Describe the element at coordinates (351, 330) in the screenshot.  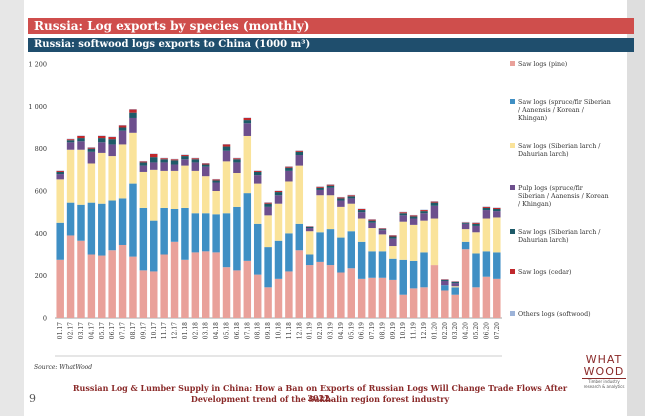
I see `x-tick-label: 05.19` at that location.